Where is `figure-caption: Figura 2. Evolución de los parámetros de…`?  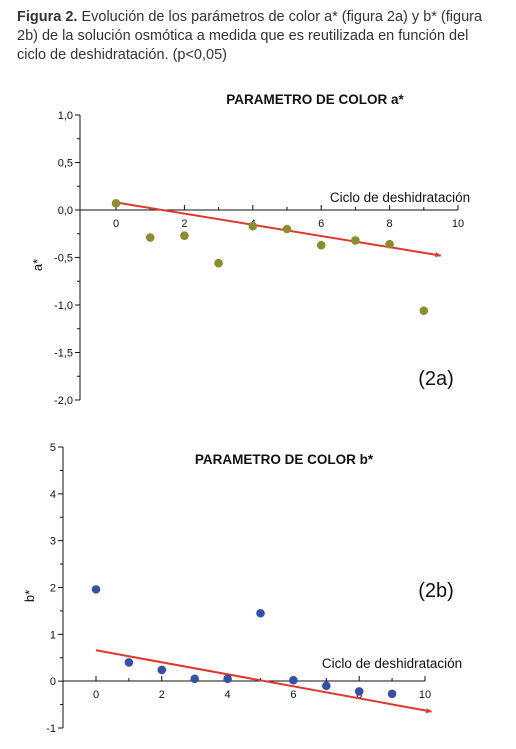
figure-caption: Figura 2. Evolución de los parámetros de… is located at coordinates (257, 36).